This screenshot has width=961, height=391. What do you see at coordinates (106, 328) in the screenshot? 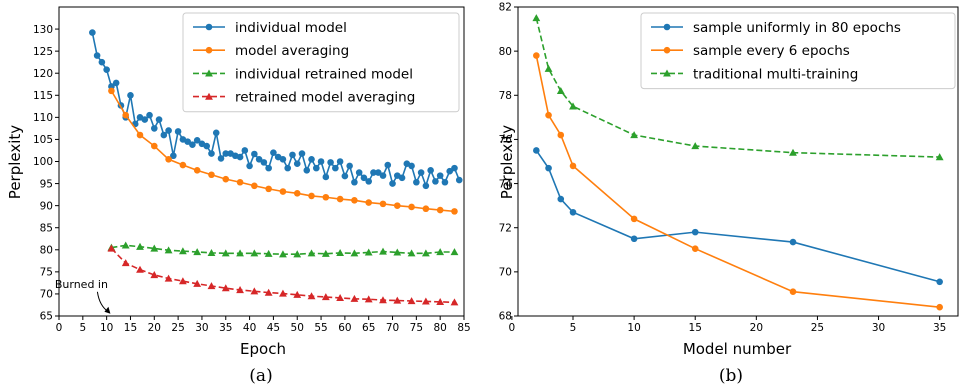
I see `x-tick-label: 10` at bounding box center [106, 328].